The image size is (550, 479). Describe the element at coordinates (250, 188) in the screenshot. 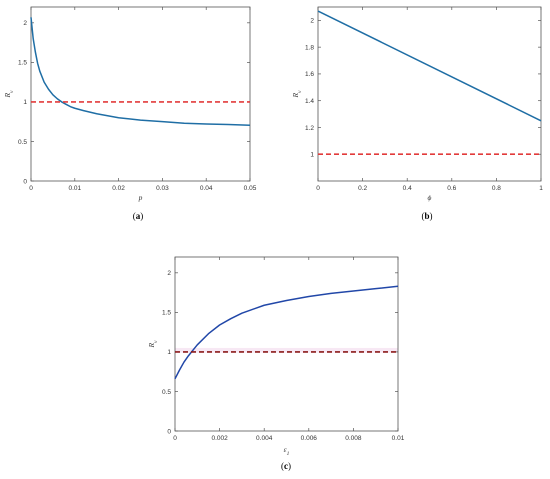

I see `x-tick-label: 0.05` at that location.